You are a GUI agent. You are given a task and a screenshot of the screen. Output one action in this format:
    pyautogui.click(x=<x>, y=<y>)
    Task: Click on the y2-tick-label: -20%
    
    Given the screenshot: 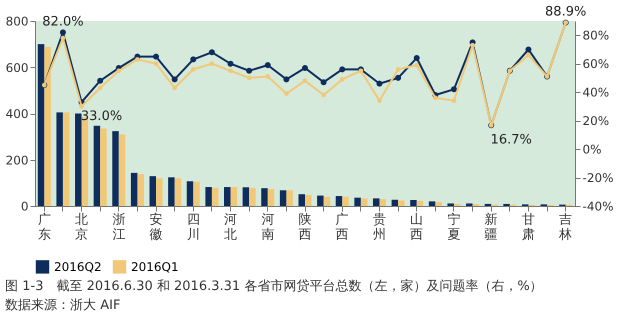 What is the action you would take?
    pyautogui.click(x=598, y=178)
    